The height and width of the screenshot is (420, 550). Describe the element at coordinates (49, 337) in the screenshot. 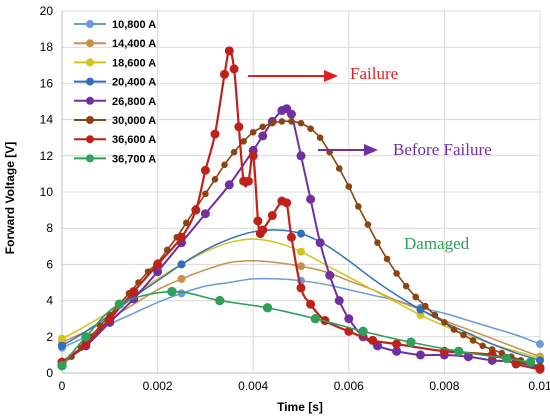

I see `y-tick-label: 2` at that location.